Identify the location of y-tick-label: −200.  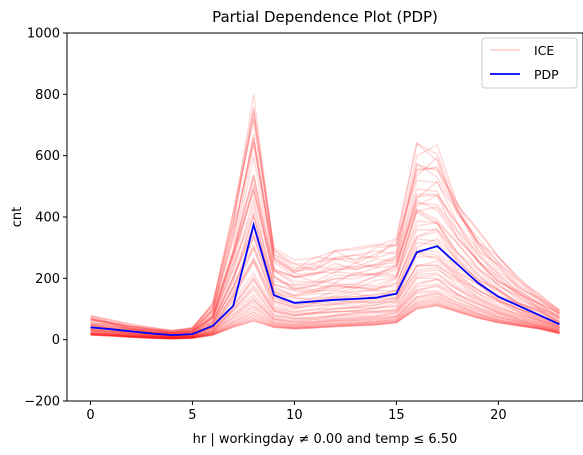
(42, 402).